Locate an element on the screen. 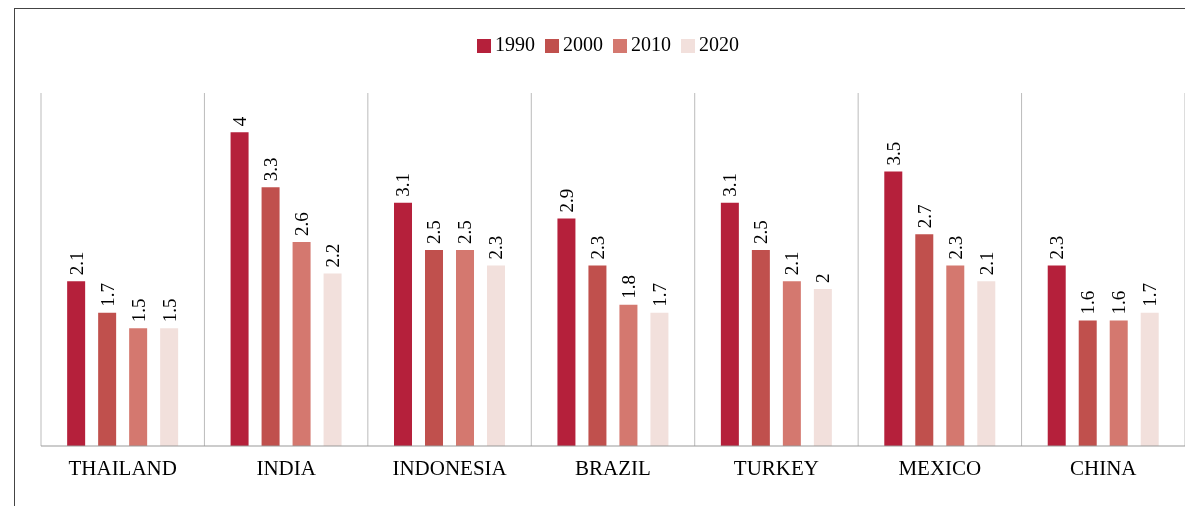  data-label: 1.8 is located at coordinates (628, 287).